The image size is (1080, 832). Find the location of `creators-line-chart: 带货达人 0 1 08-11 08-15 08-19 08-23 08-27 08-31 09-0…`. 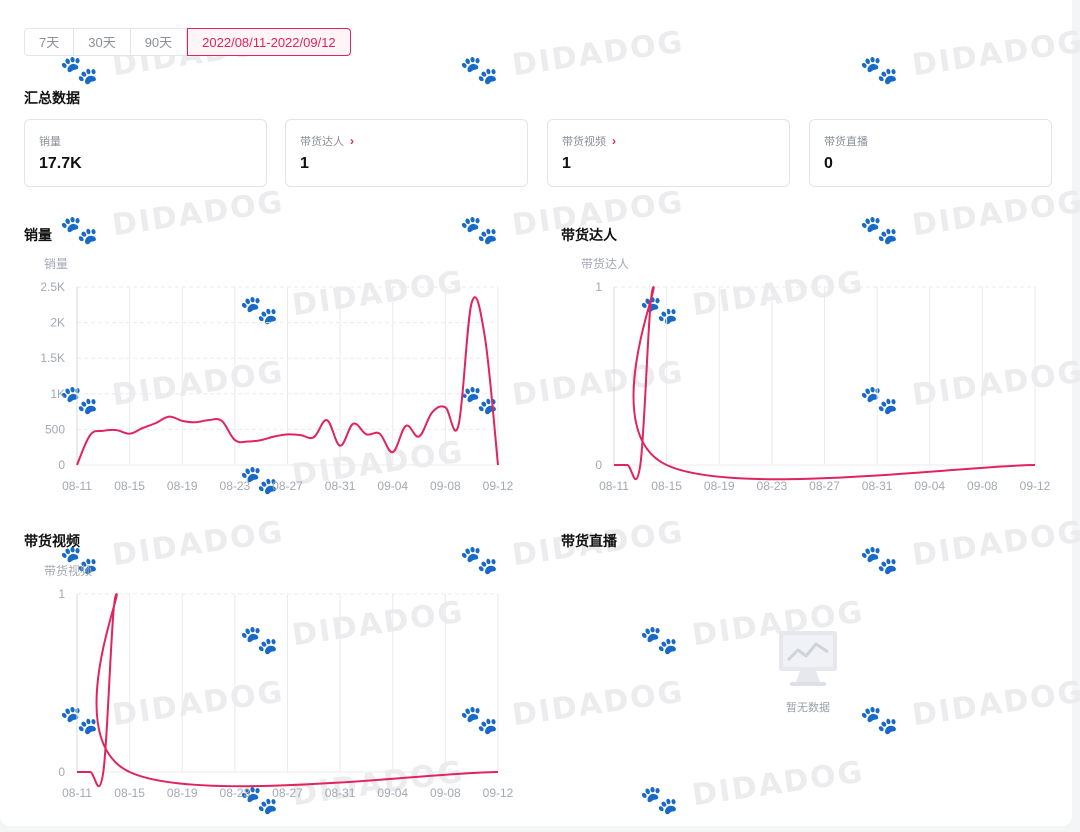

creators-line-chart: 带货达人 0 1 08-11 08-15 08-19 08-23 08-27 08-31 09-0… is located at coordinates (816, 374).